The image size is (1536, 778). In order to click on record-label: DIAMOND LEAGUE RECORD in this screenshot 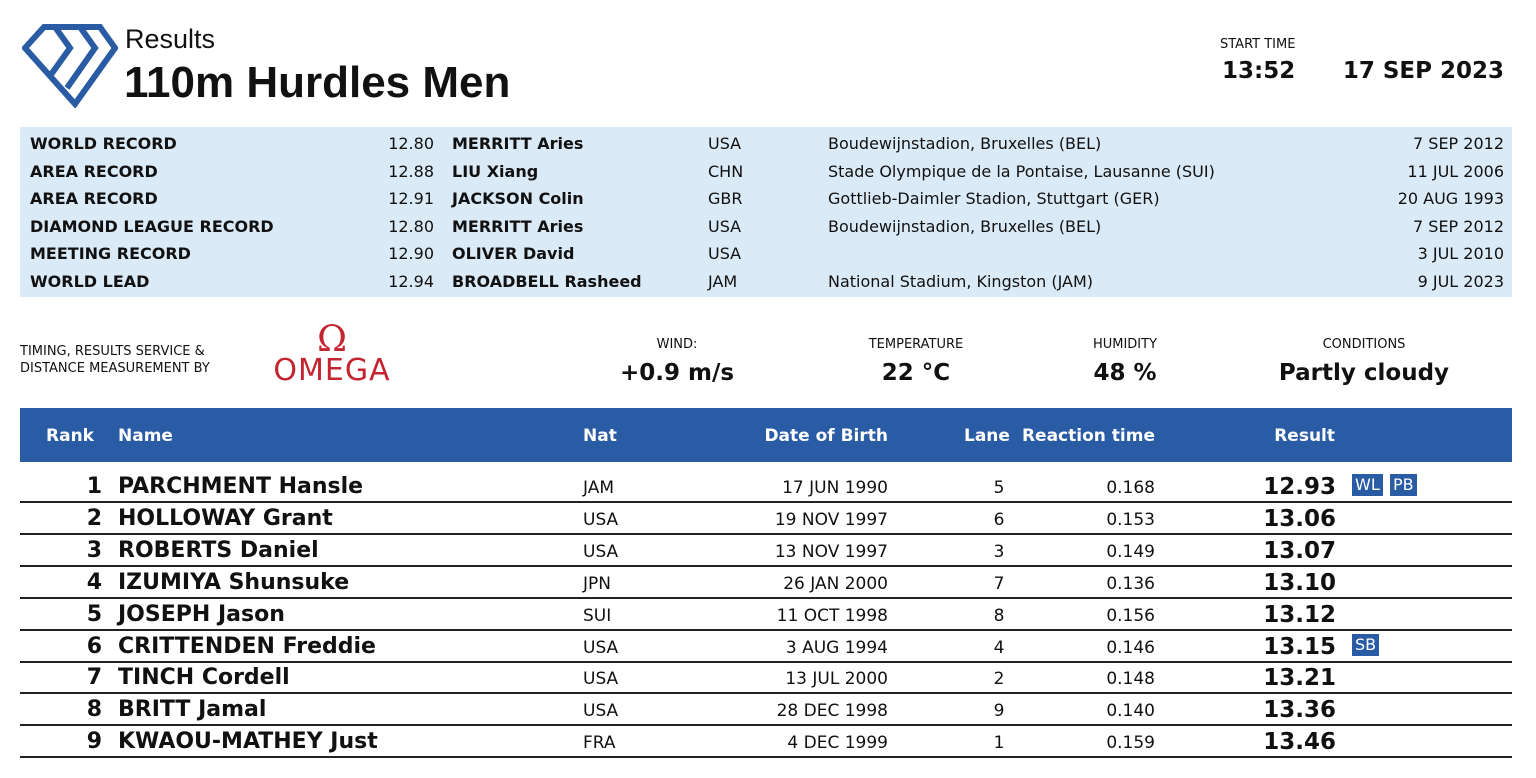, I will do `click(152, 226)`.